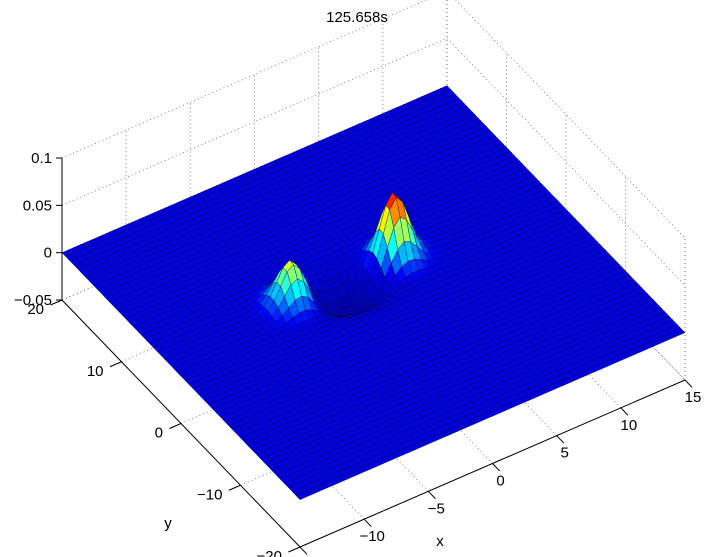  What do you see at coordinates (37, 205) in the screenshot?
I see `z-tick-label: 0.05` at bounding box center [37, 205].